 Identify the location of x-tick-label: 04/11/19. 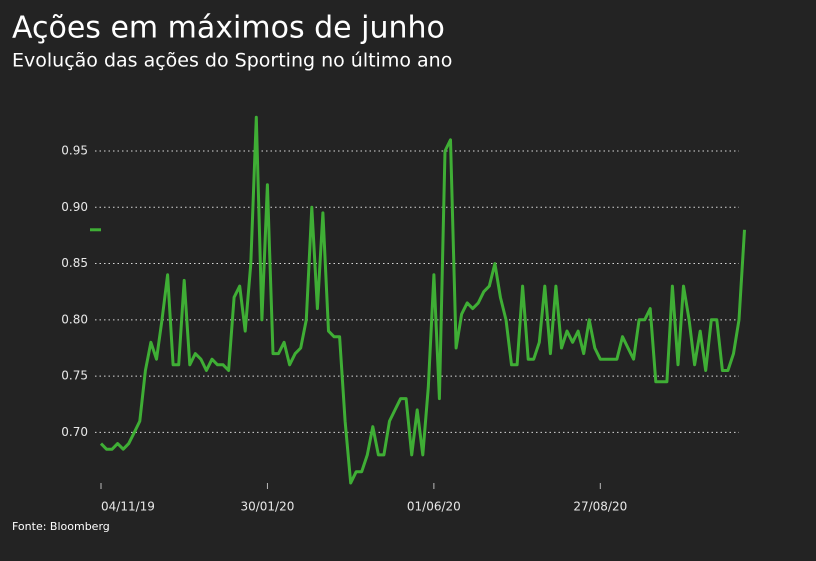
(128, 507).